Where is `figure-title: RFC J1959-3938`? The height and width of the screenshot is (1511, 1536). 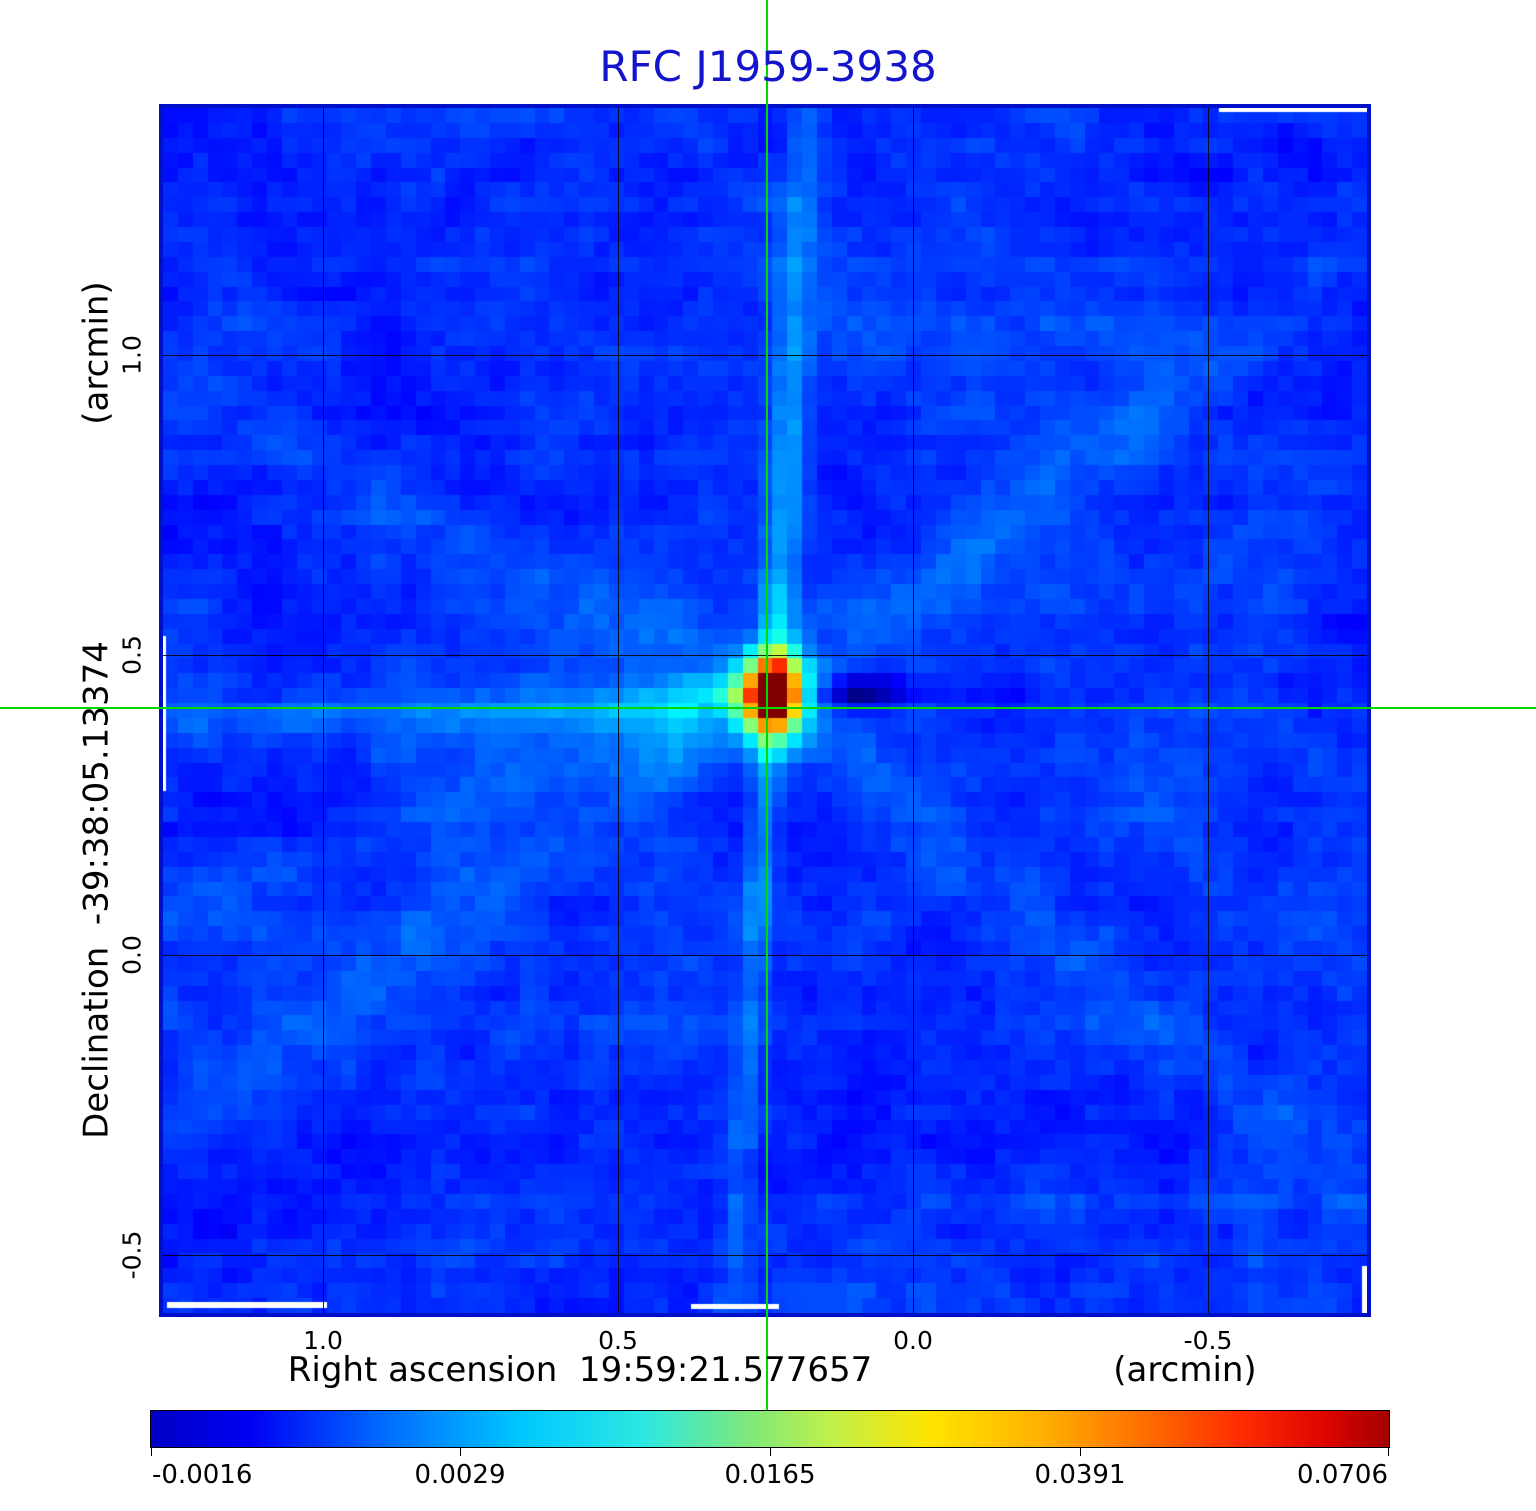 figure-title: RFC J1959-3938 is located at coordinates (768, 66).